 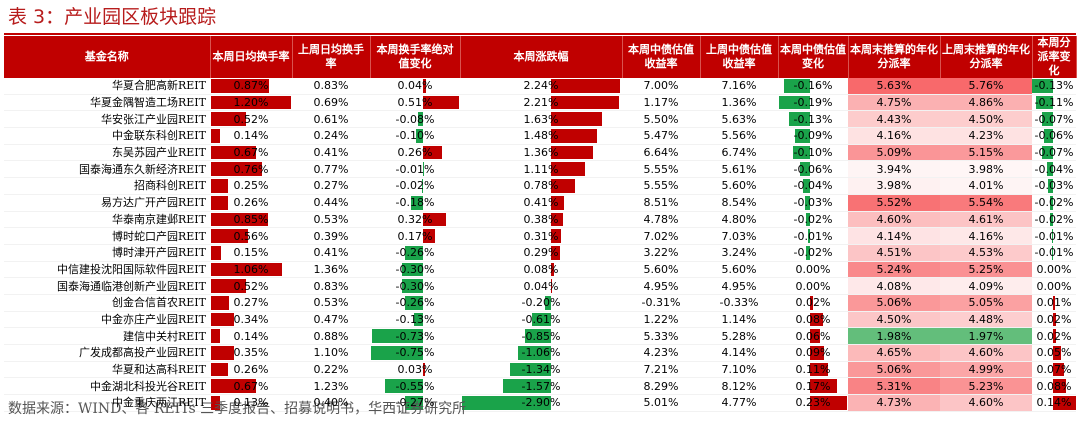 I want to click on value-cell: 5.61%, so click(x=739, y=169).